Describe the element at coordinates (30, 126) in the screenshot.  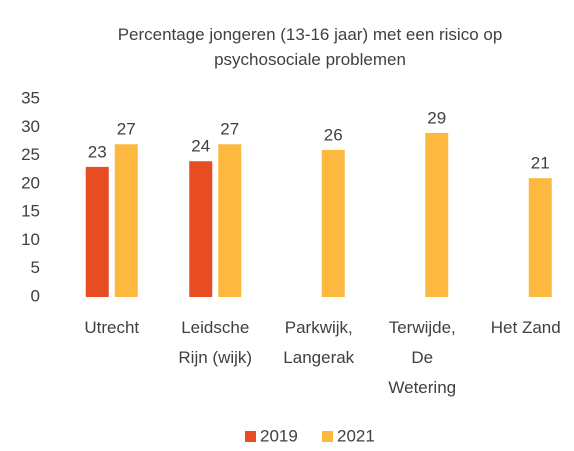
I see `y-tick-label: 30` at that location.